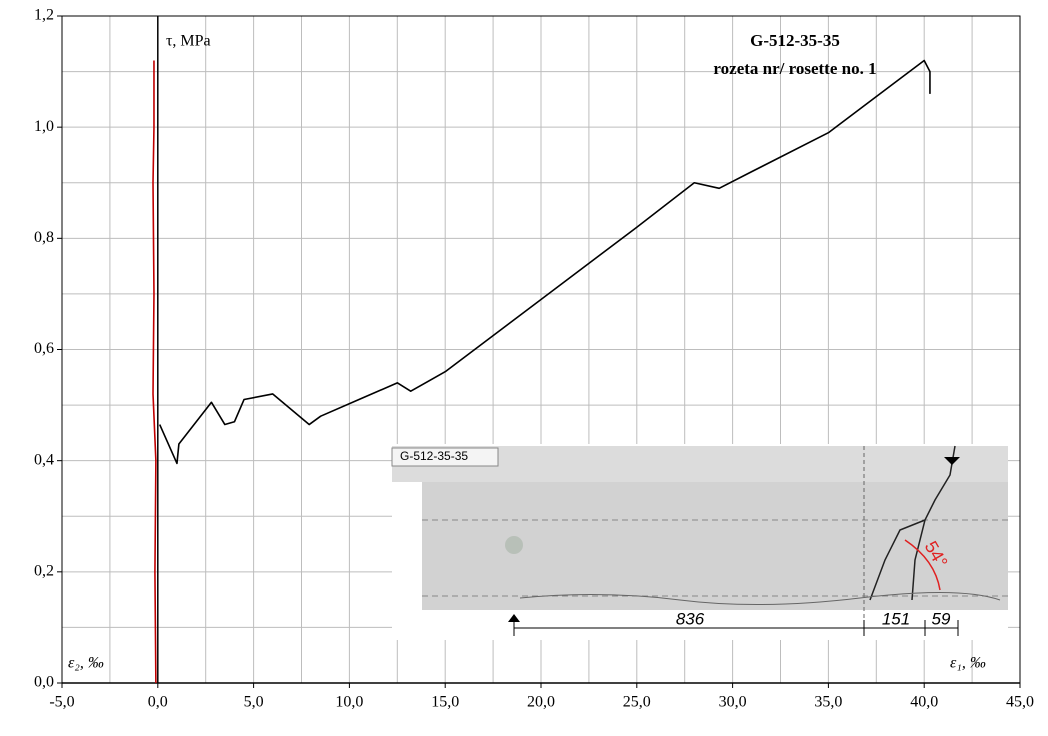  I want to click on dimension-label: 59, so click(941, 618).